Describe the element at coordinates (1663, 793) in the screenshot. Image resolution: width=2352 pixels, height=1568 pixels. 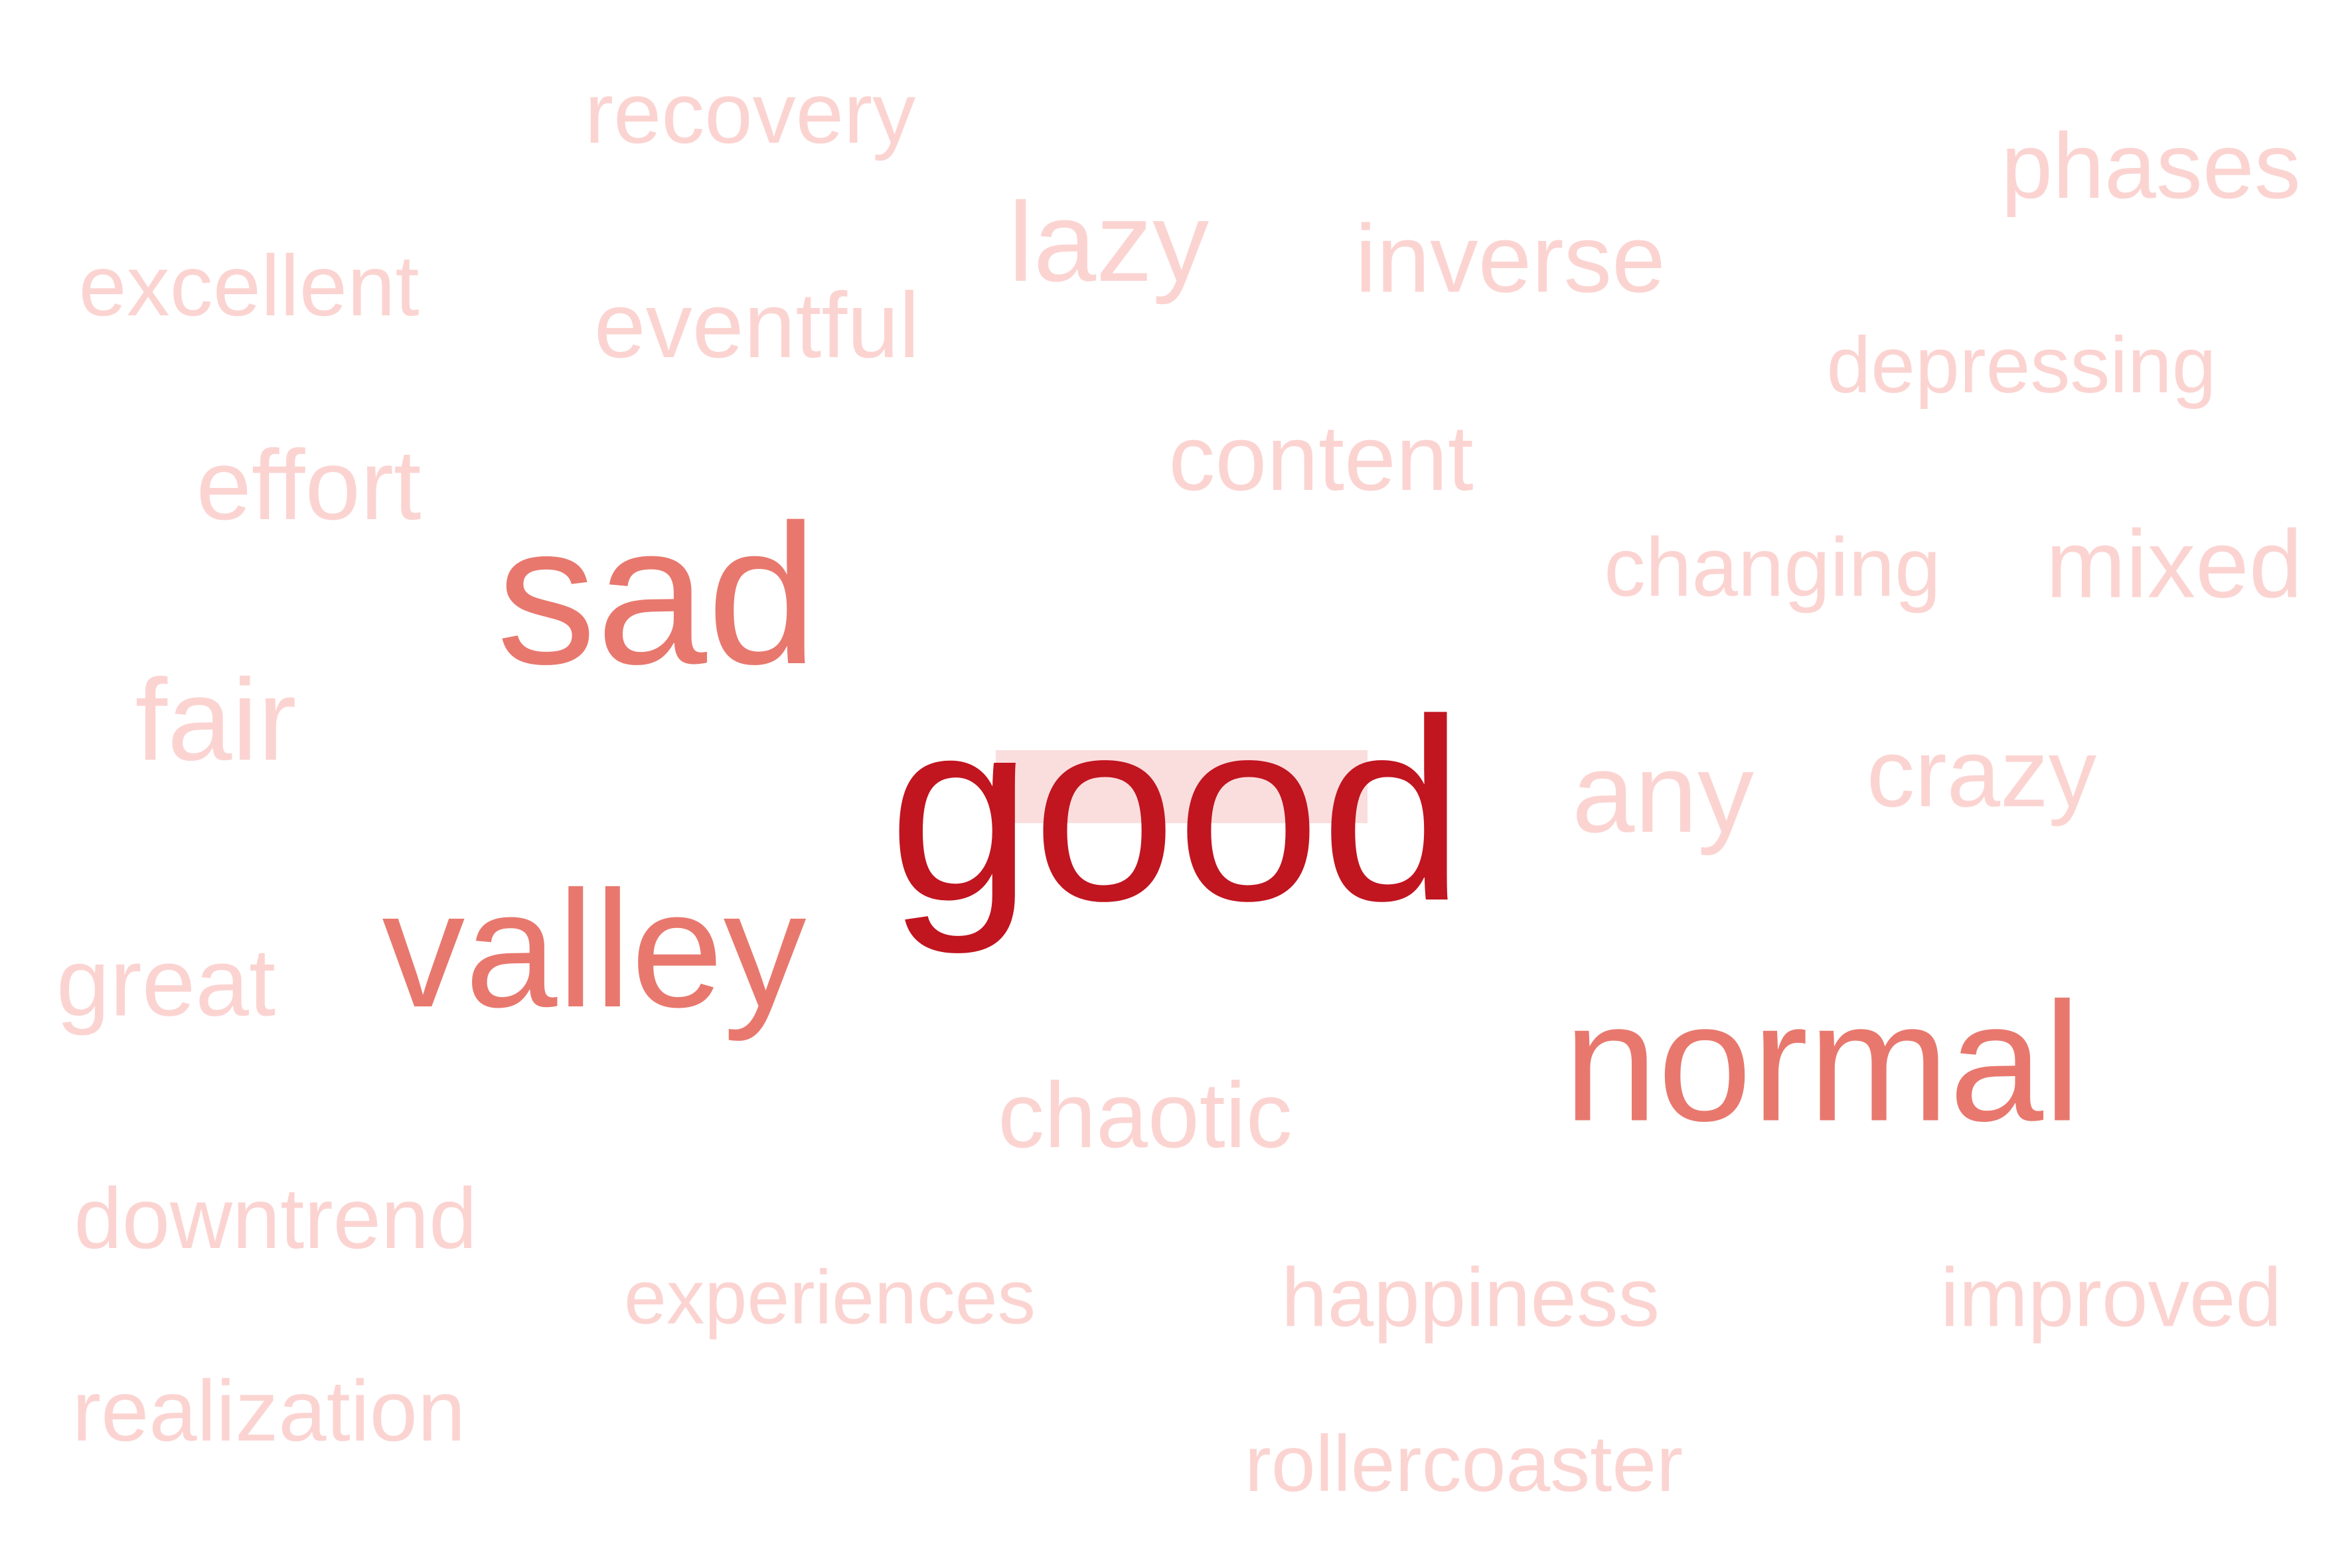
I see `word-any: any` at that location.